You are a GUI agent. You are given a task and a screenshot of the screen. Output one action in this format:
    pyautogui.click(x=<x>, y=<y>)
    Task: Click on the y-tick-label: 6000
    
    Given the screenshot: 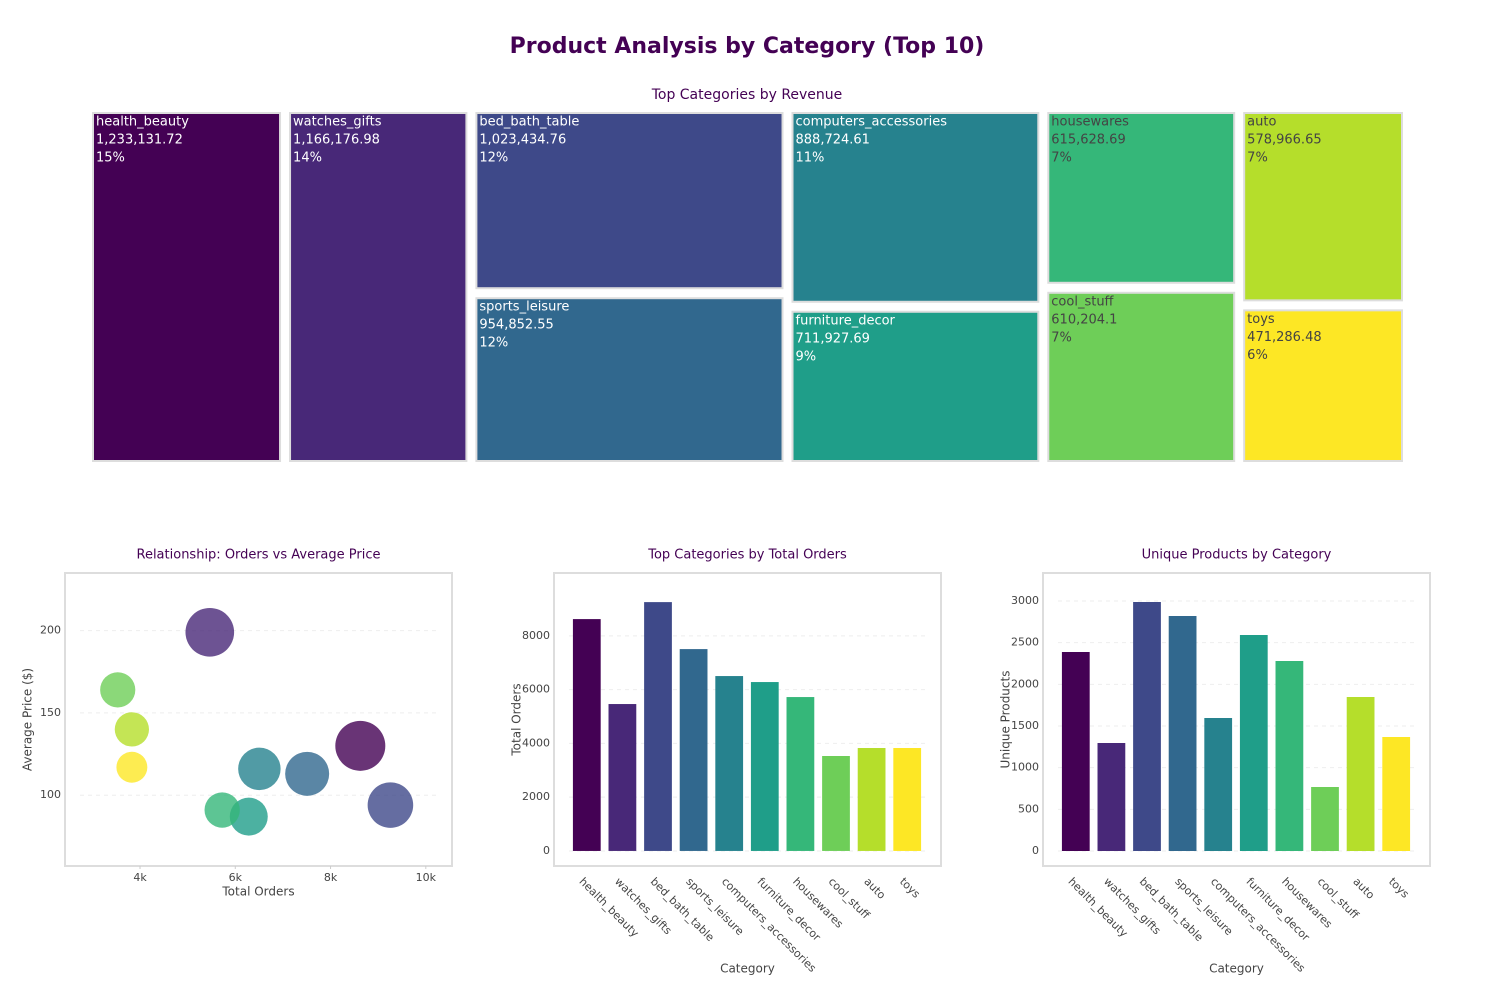 What is the action you would take?
    pyautogui.click(x=536, y=689)
    